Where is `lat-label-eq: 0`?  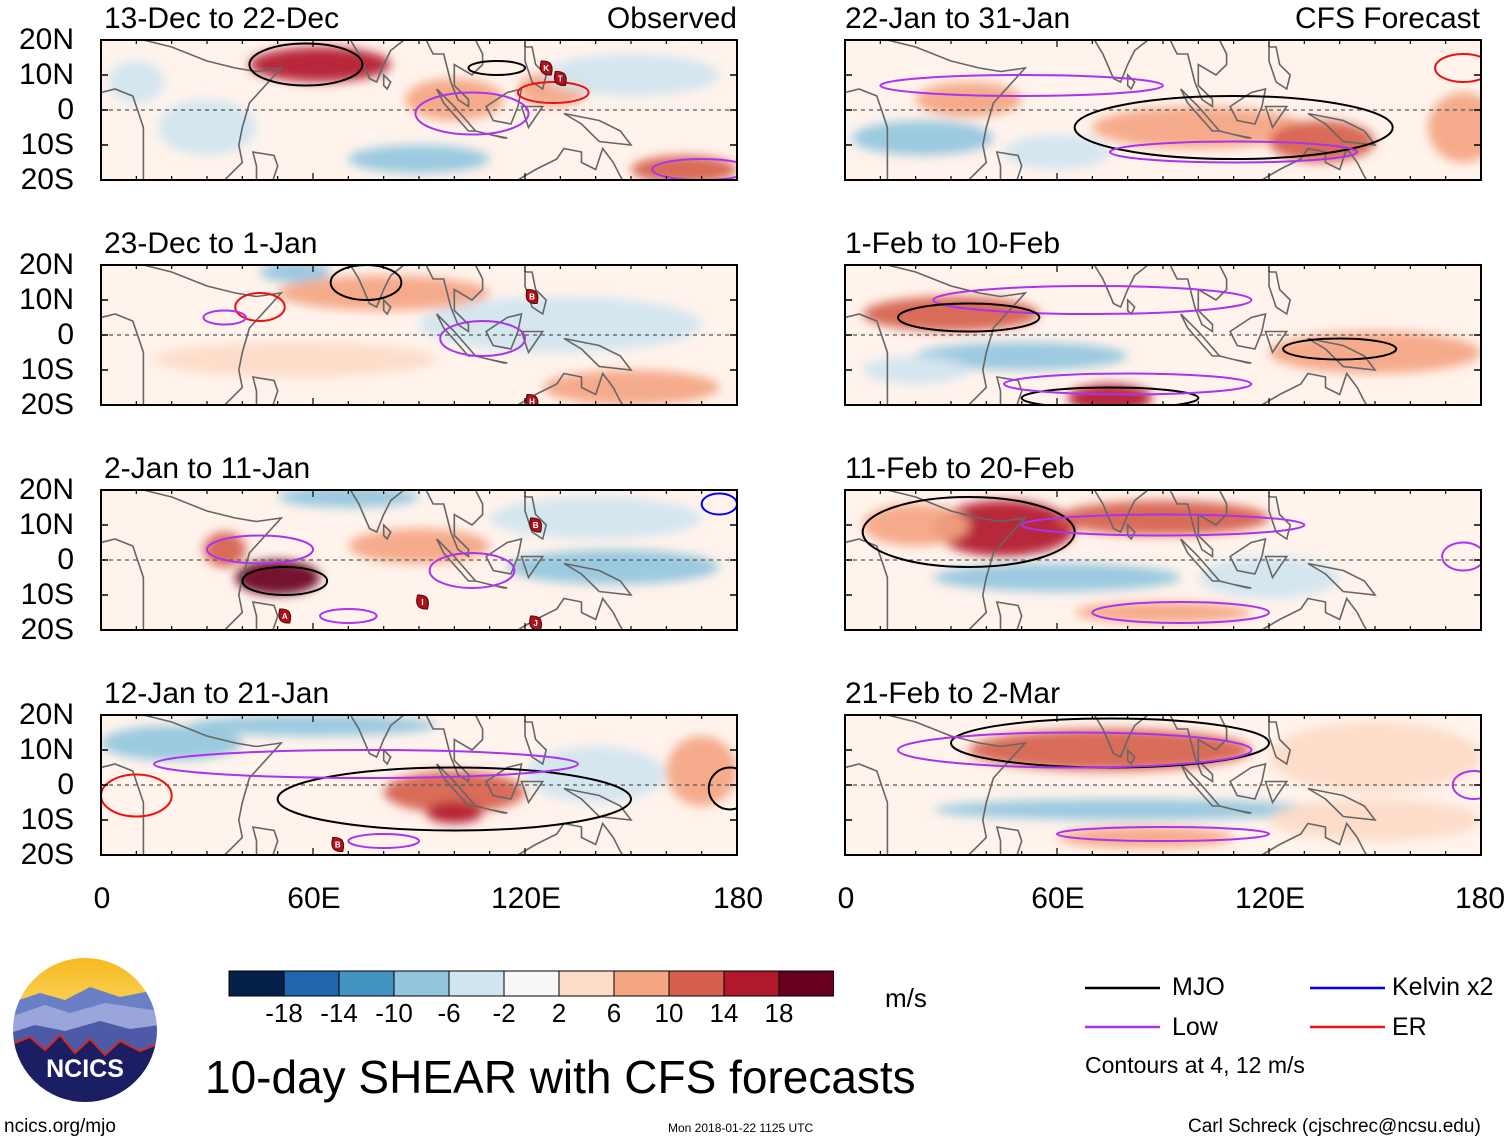
lat-label-eq: 0 is located at coordinates (65, 784).